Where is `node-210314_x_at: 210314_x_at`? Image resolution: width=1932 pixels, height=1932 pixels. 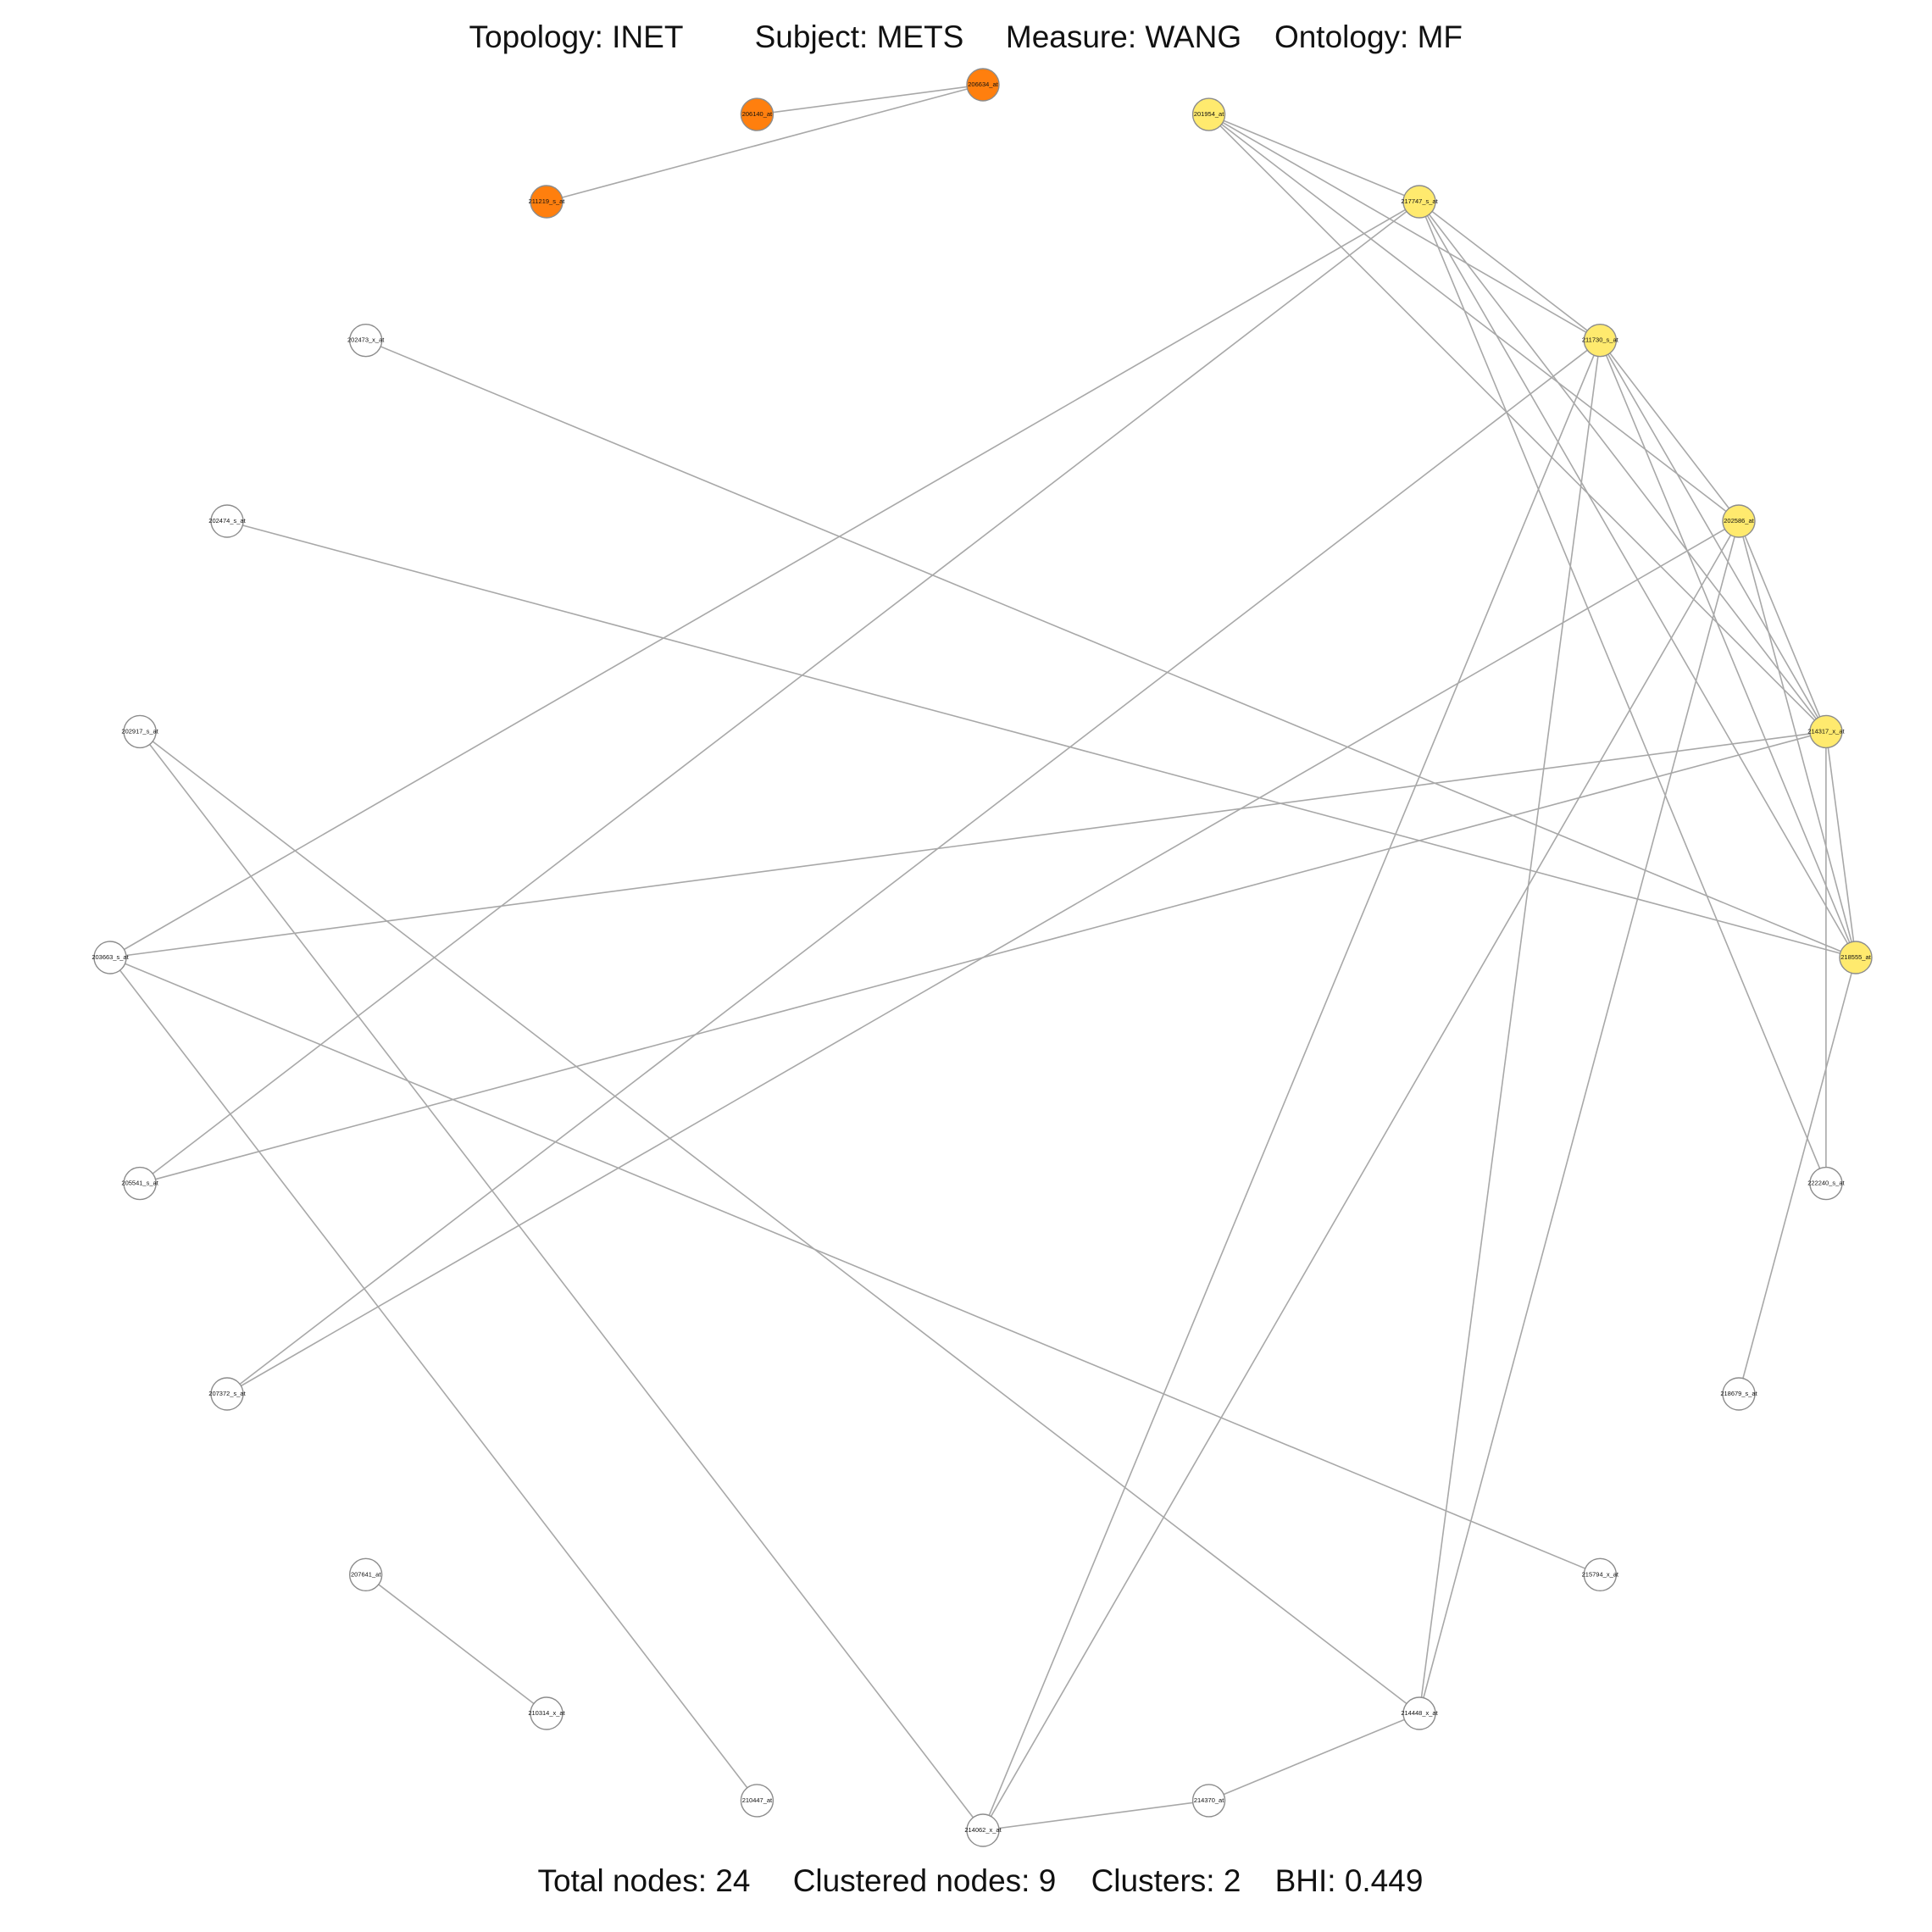 node-210314_x_at: 210314_x_at is located at coordinates (547, 1713).